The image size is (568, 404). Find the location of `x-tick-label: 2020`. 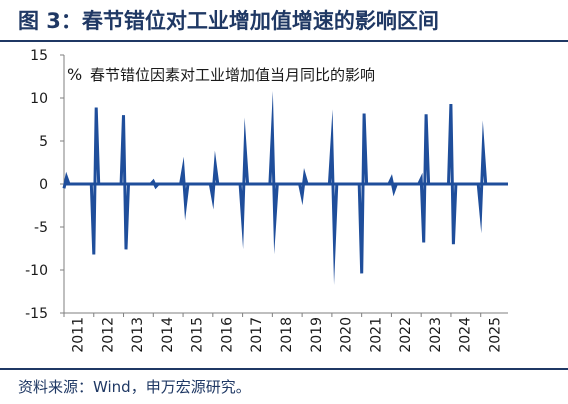

x-tick-label: 2020 is located at coordinates (347, 335).